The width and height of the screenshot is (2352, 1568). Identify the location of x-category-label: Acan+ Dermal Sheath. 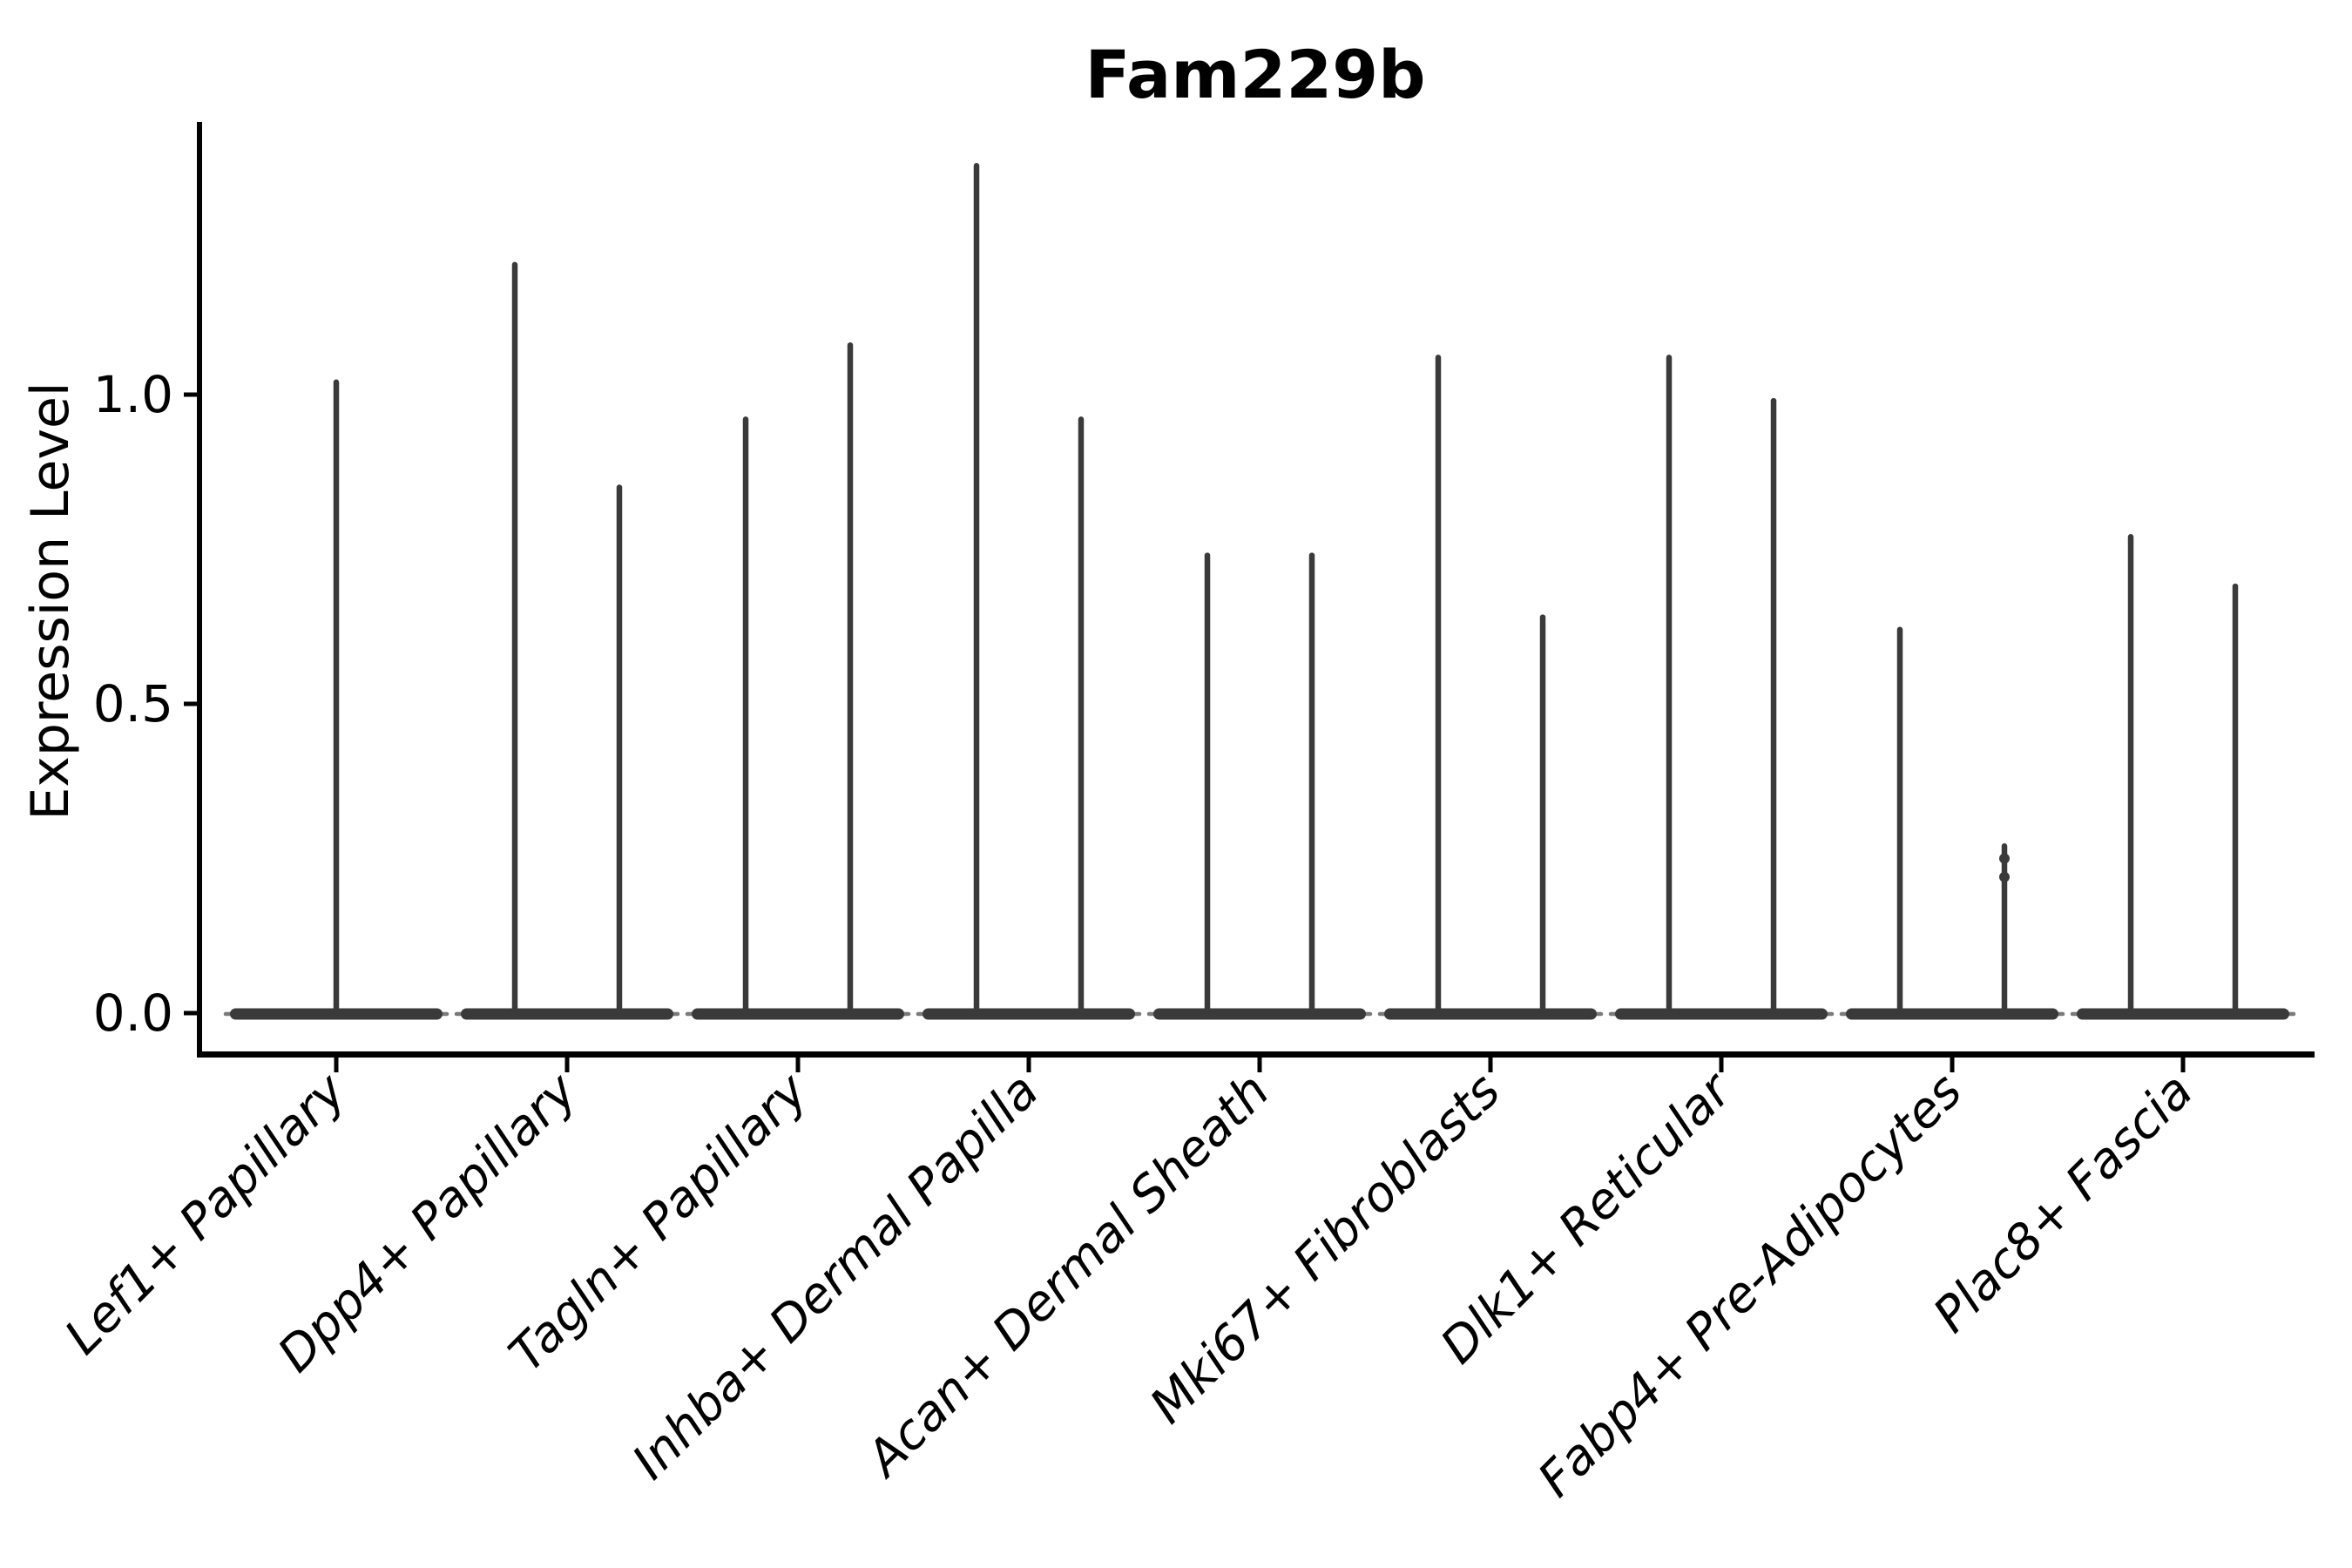
(1068, 1276).